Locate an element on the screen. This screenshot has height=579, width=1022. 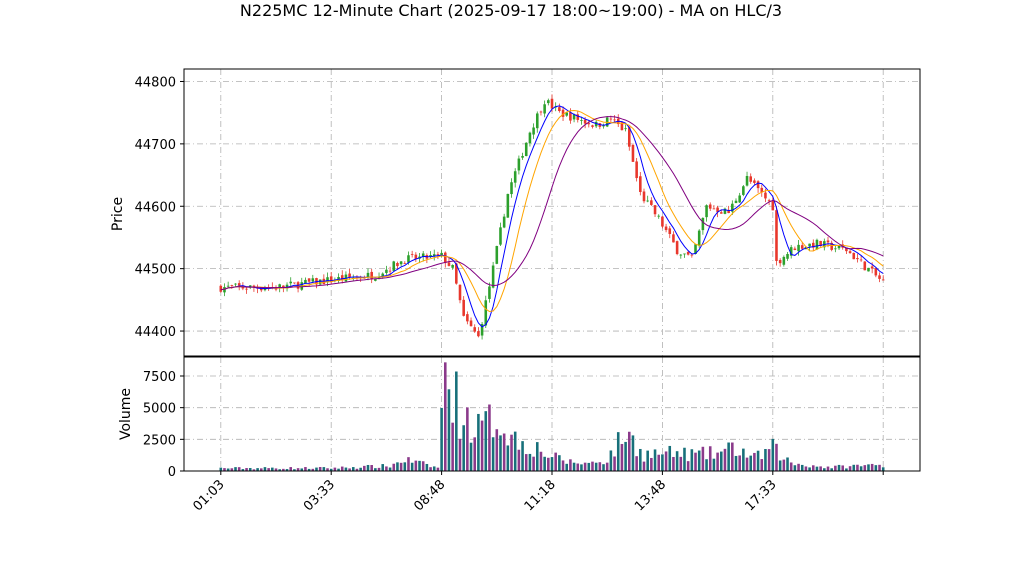
volume-axis-label: Volume is located at coordinates (126, 414).